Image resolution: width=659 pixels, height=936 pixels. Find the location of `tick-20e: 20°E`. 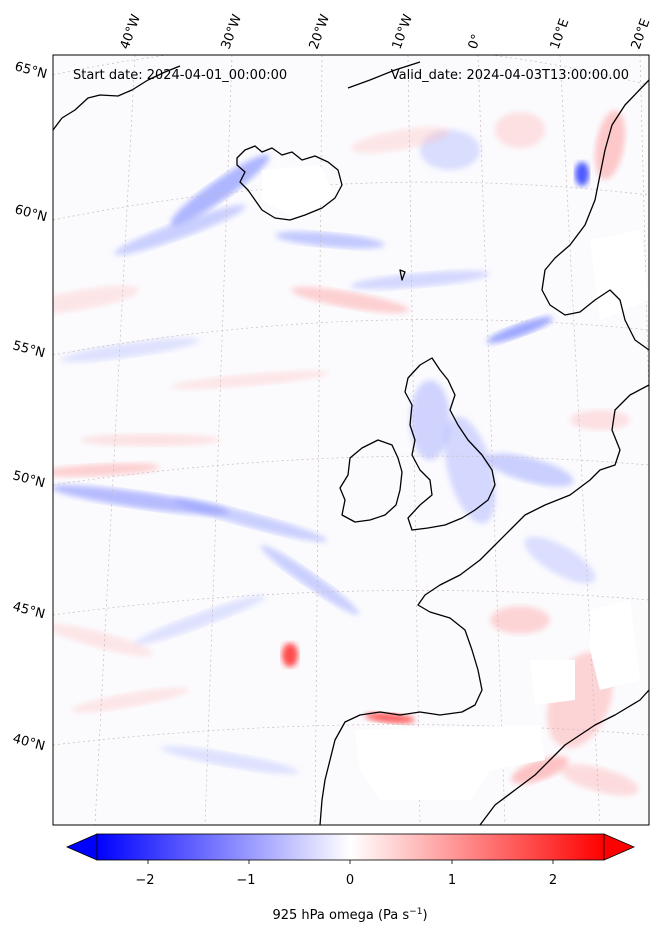

tick-20e: 20°E is located at coordinates (641, 34).